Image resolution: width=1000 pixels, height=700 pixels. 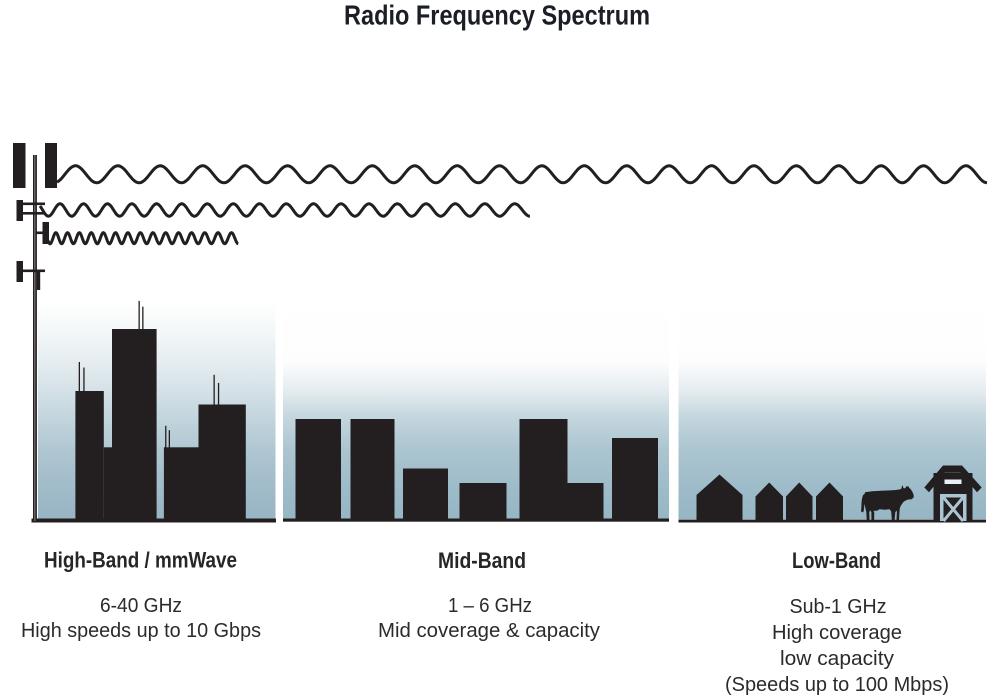 What do you see at coordinates (837, 658) in the screenshot?
I see `svg-text: low capacity` at bounding box center [837, 658].